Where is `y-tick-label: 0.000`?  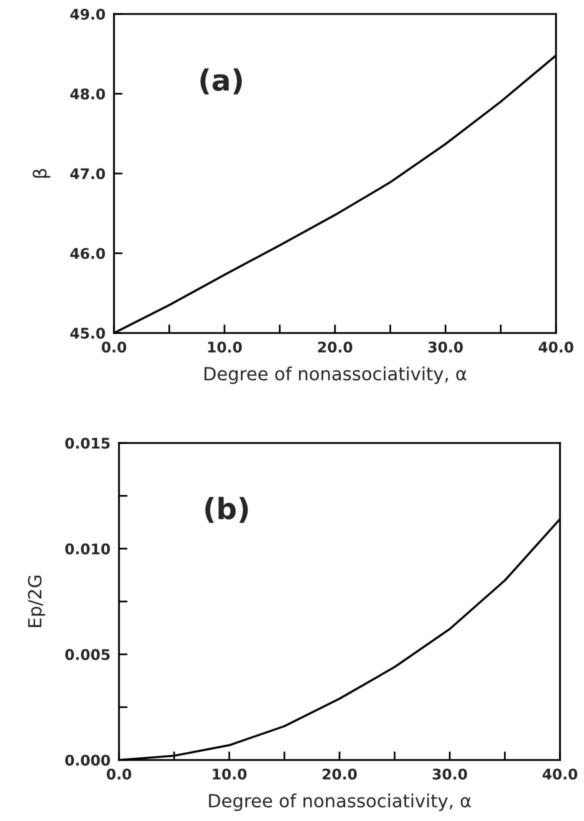 y-tick-label: 0.000 is located at coordinates (87, 760).